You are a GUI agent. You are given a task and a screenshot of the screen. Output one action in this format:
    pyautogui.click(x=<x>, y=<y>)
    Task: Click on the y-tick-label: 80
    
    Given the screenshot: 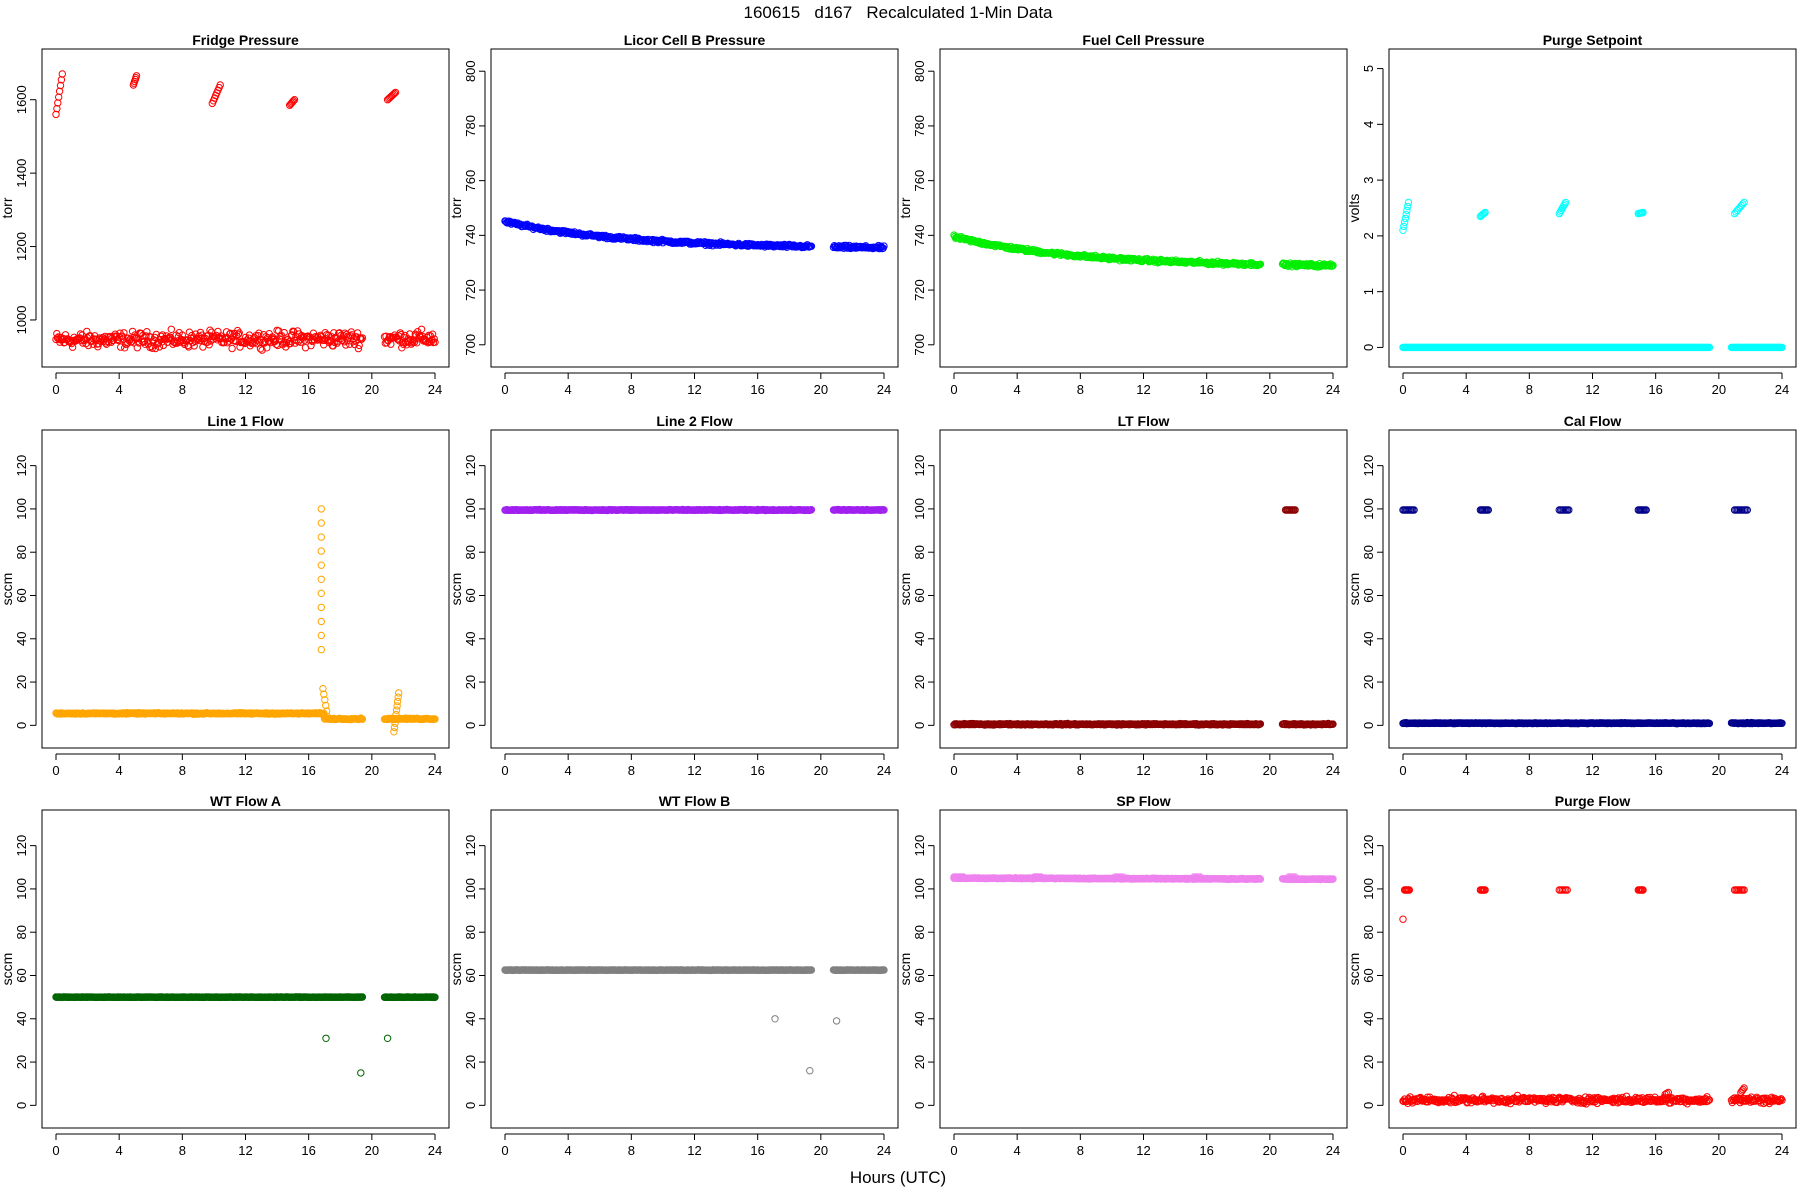 What is the action you would take?
    pyautogui.click(x=470, y=552)
    